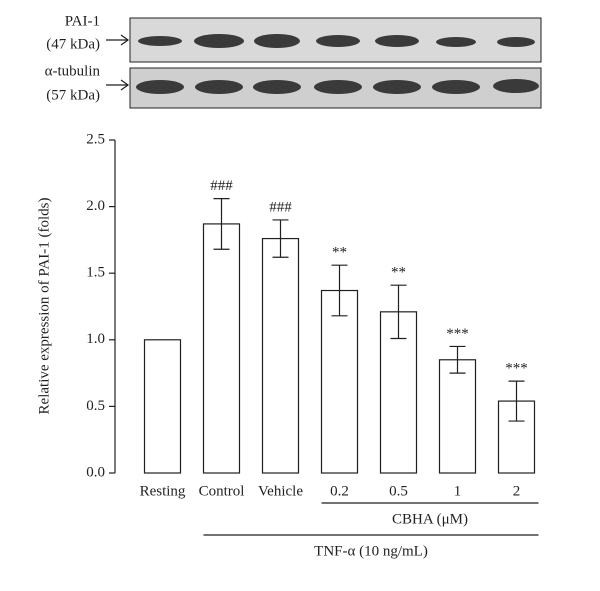 This screenshot has height=591, width=600. Describe the element at coordinates (398, 491) in the screenshot. I see `x-tick-label: 0.5` at that location.